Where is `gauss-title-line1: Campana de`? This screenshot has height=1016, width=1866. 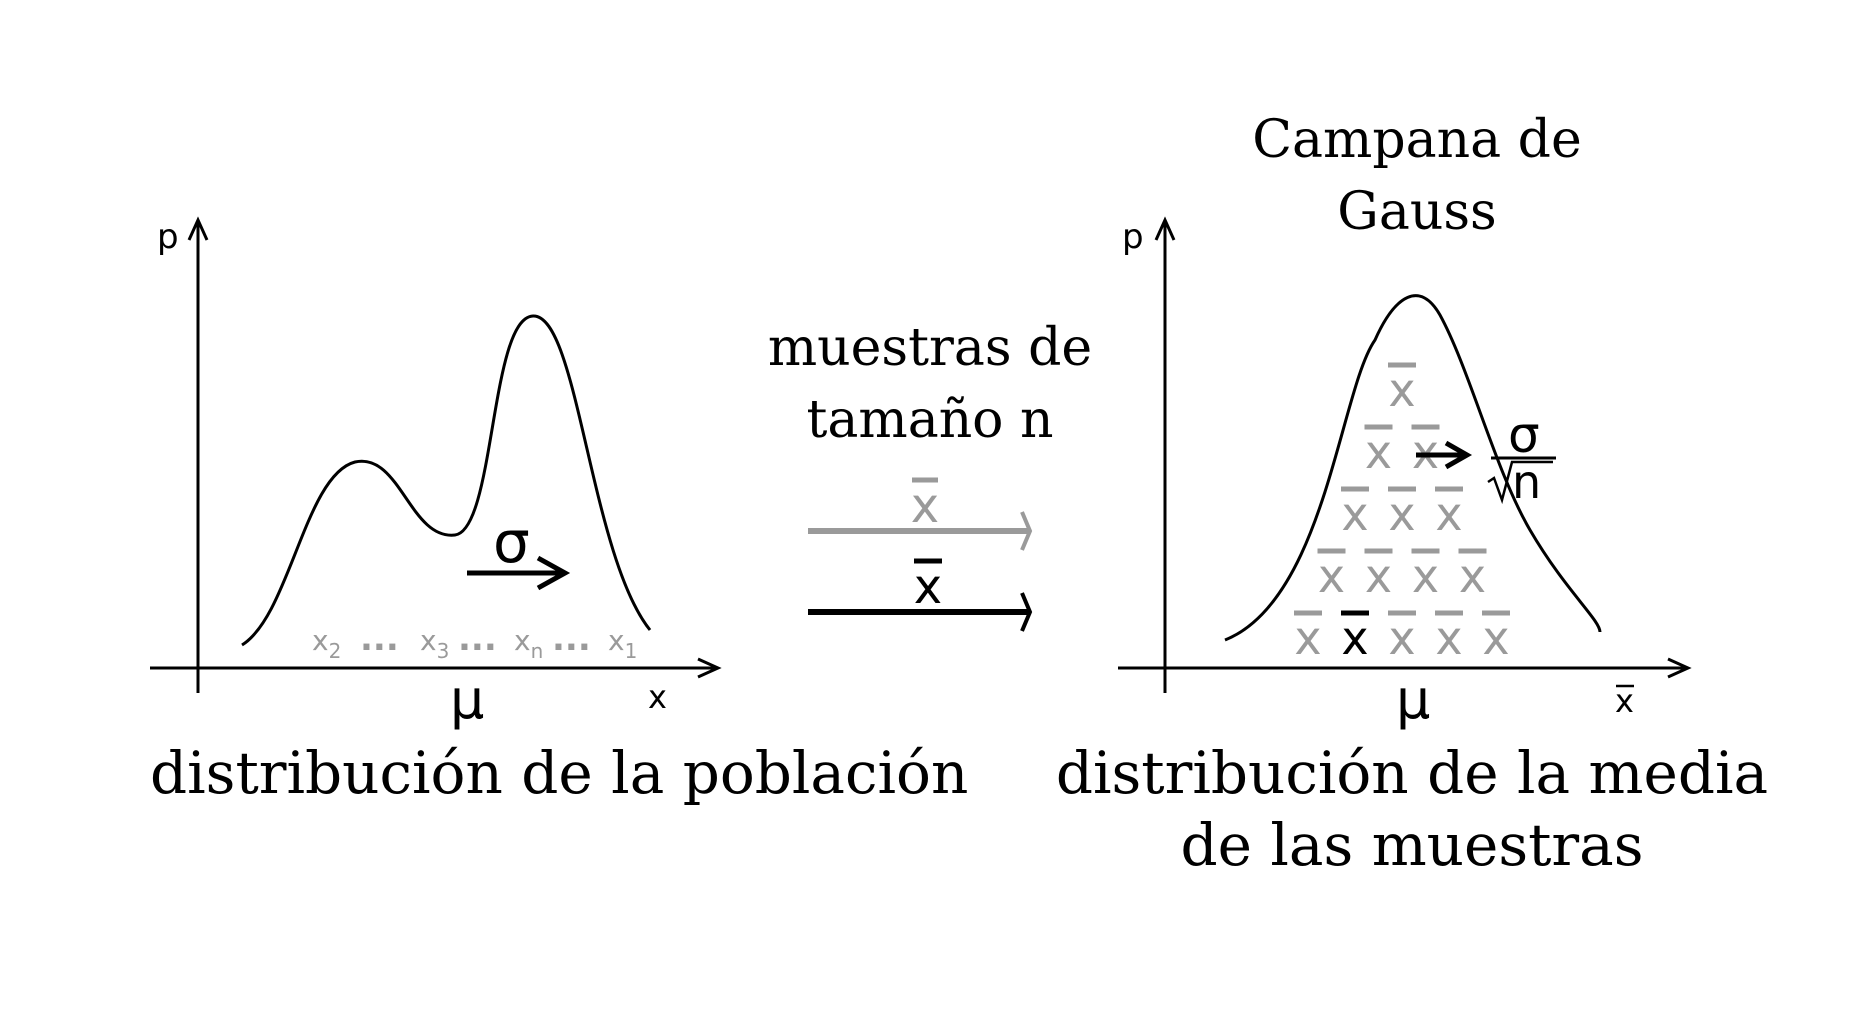 gauss-title-line1: Campana de is located at coordinates (1416, 140).